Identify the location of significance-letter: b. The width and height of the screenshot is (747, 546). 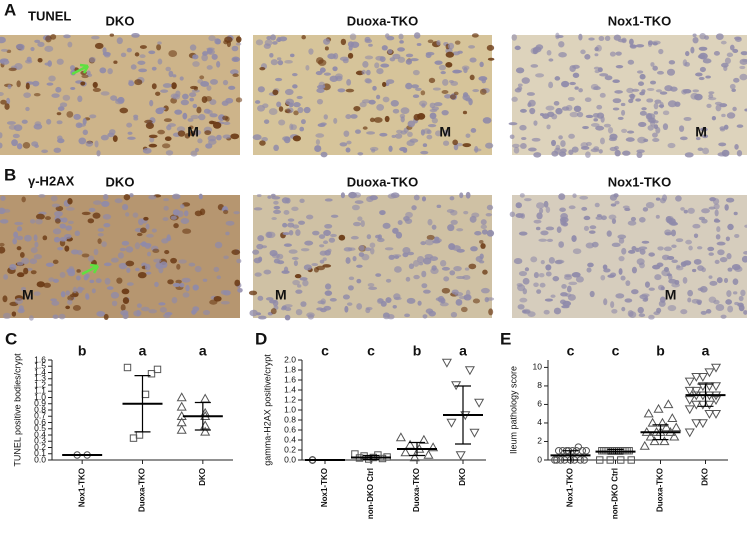
(82, 351).